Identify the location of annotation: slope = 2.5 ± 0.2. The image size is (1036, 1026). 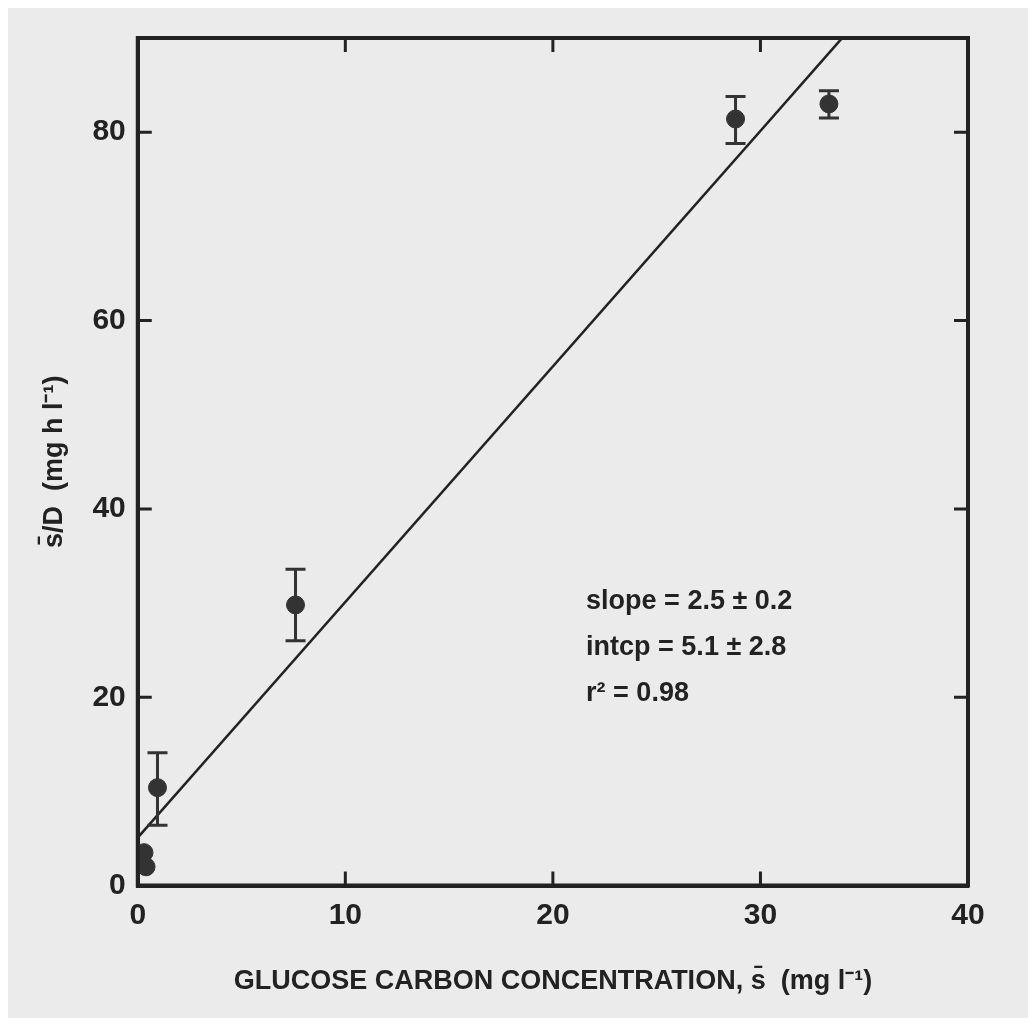
(689, 600).